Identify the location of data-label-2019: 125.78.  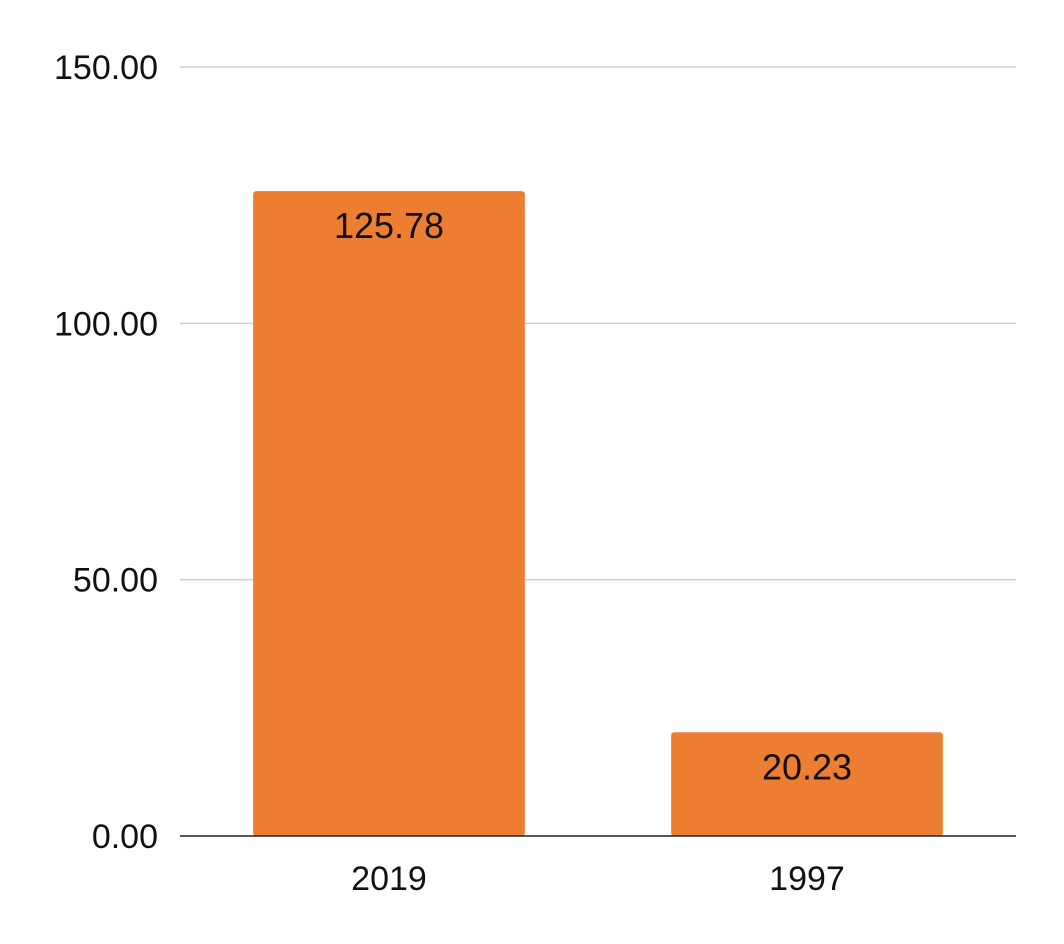
(389, 225).